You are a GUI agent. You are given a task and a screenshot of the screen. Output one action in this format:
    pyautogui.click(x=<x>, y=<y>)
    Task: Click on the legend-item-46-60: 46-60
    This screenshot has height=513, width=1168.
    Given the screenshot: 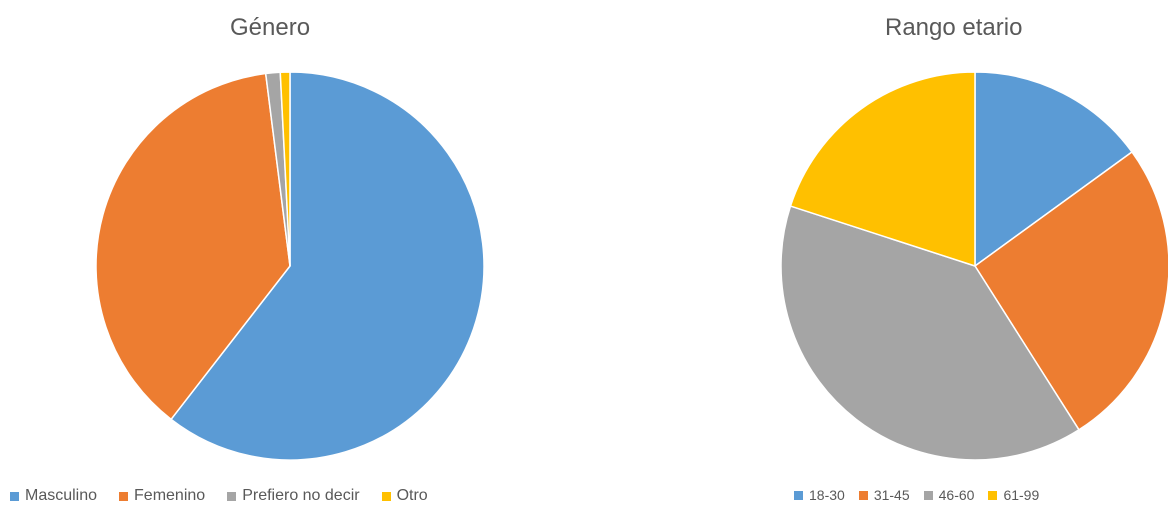 What is the action you would take?
    pyautogui.click(x=949, y=495)
    